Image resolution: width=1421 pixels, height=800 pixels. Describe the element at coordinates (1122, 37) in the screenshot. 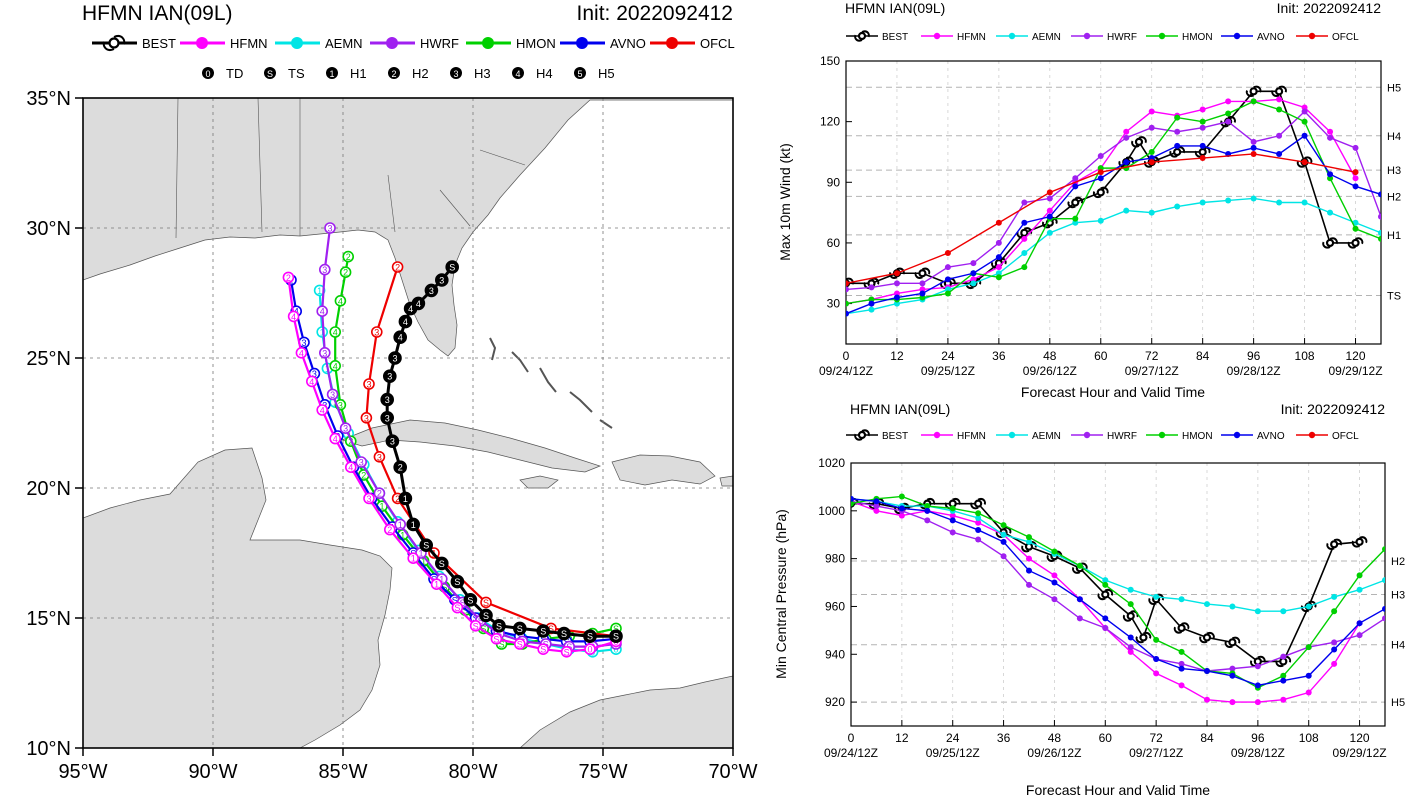

I see `legend-label-hwrf: HWRF` at that location.